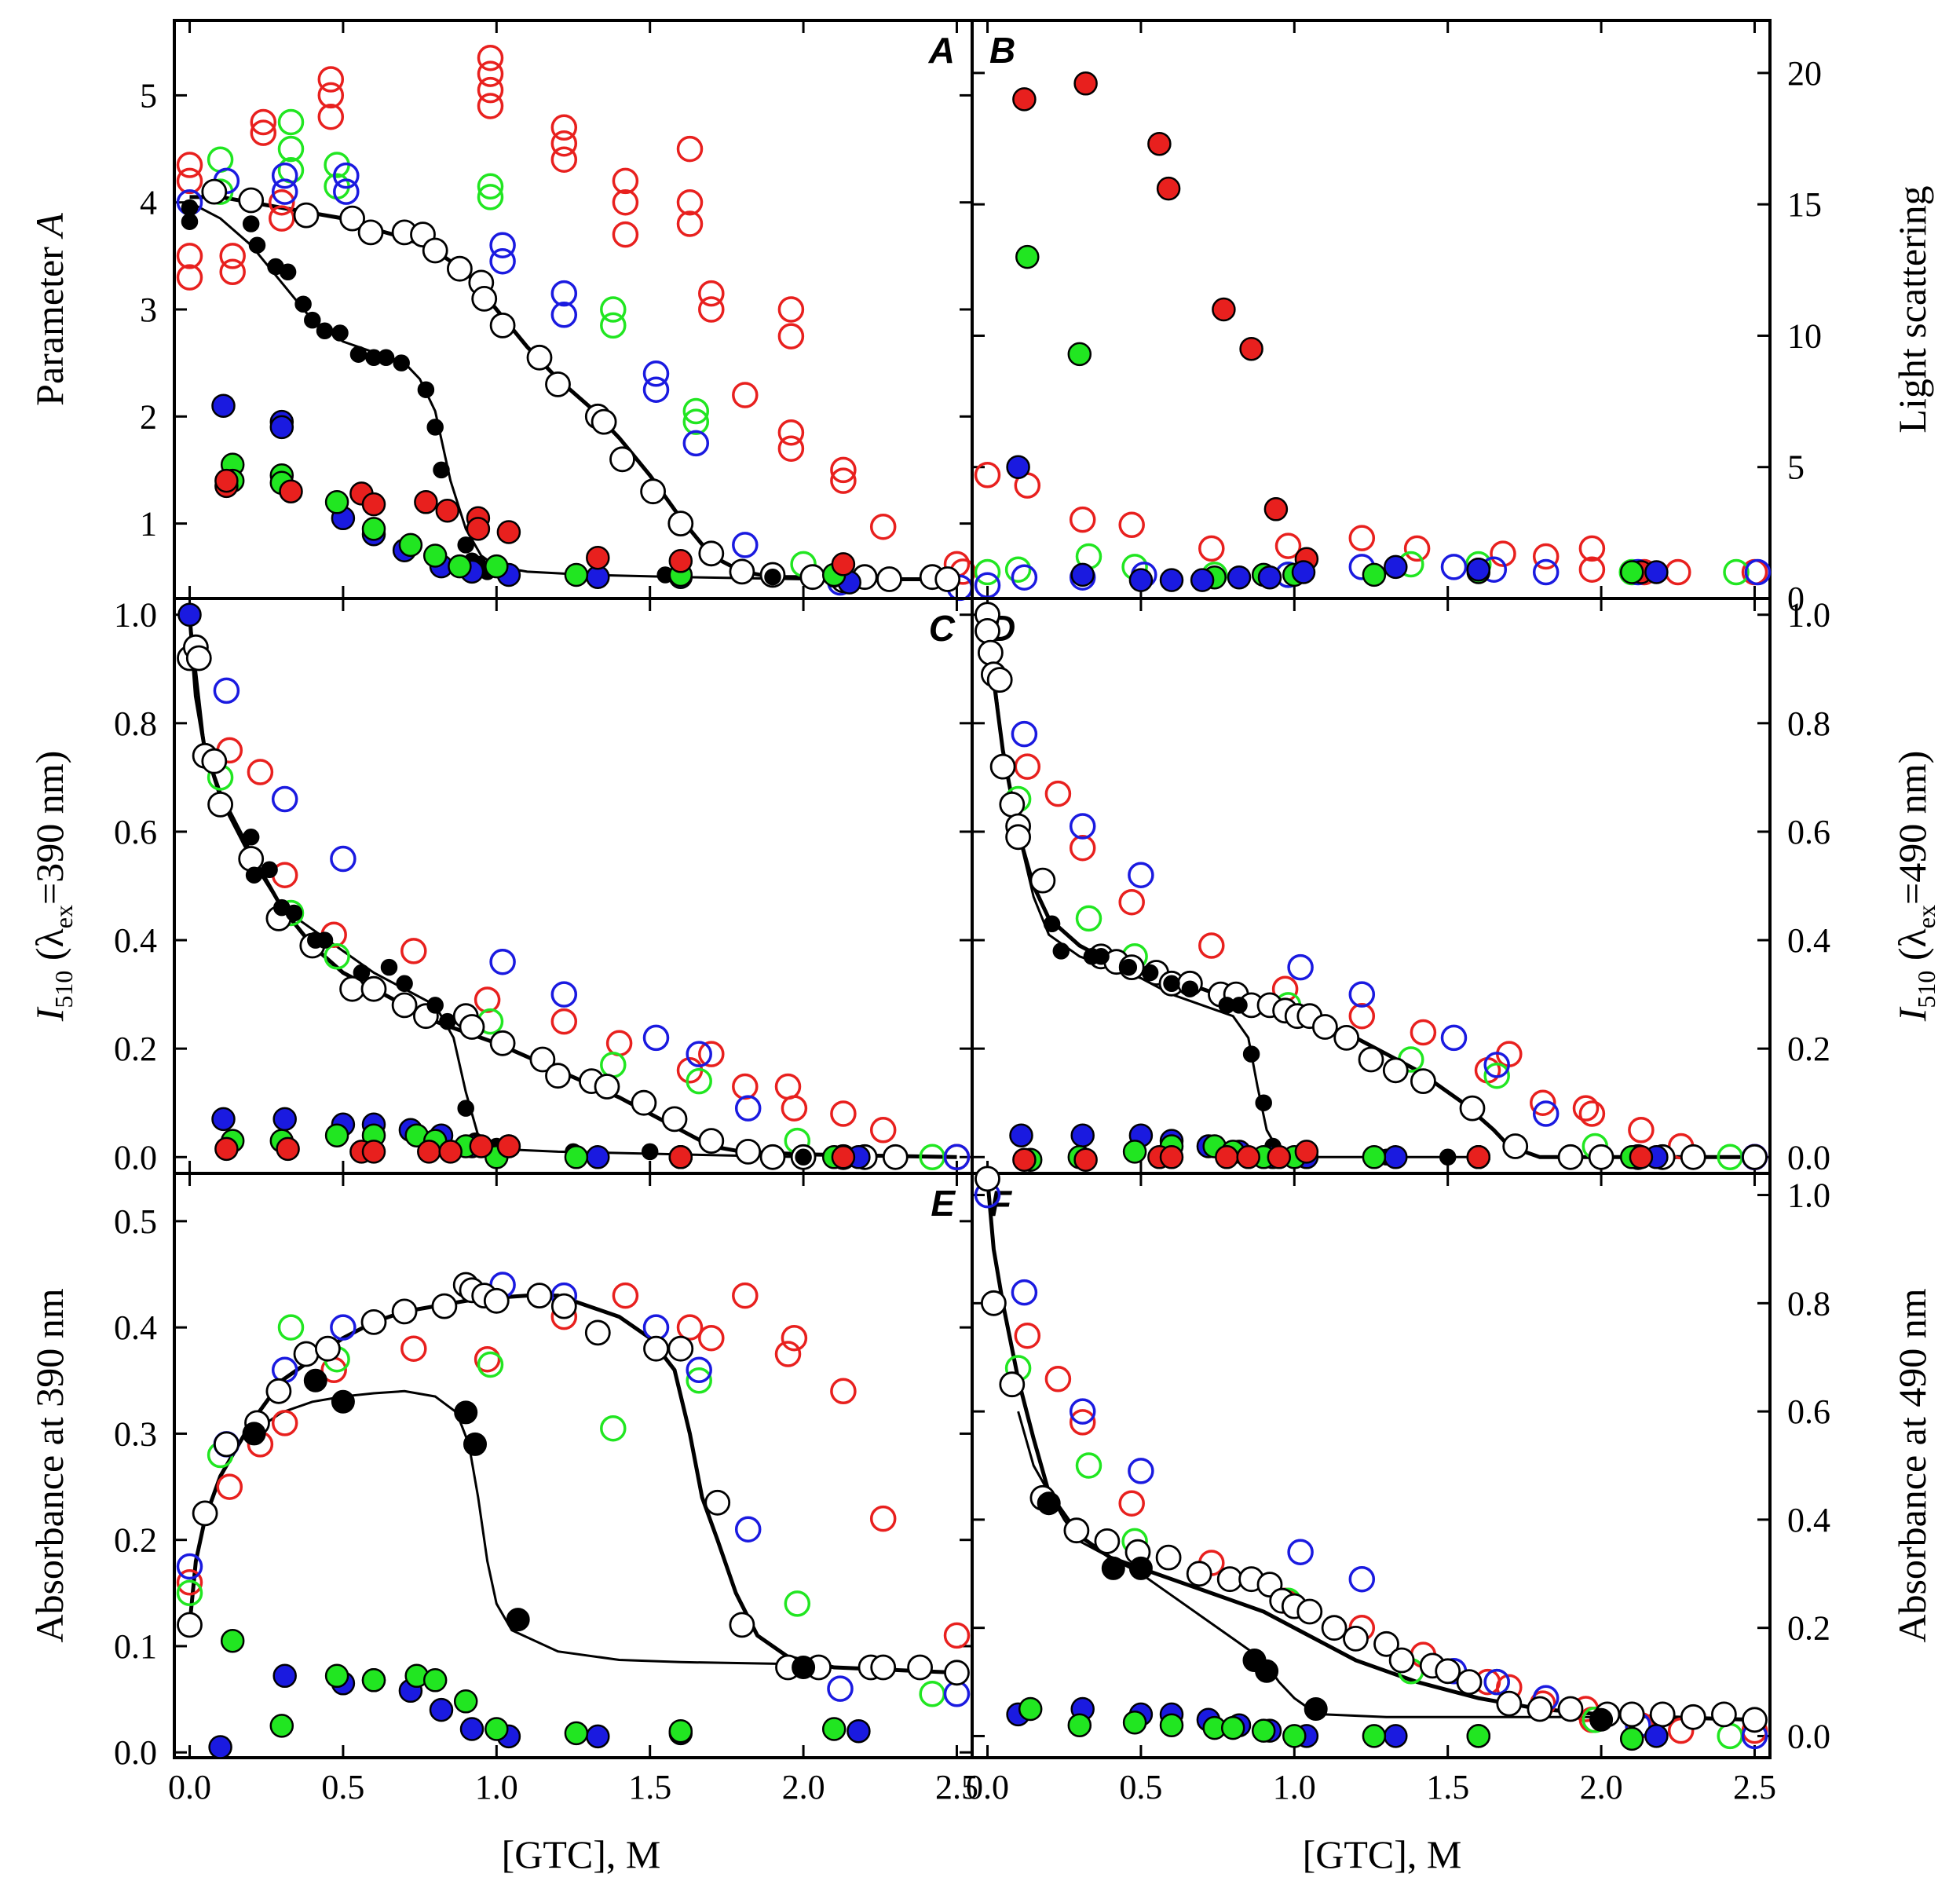 The height and width of the screenshot is (1892, 1960). I want to click on panel-d-y-tick-label: 0.2, so click(1808, 1049).